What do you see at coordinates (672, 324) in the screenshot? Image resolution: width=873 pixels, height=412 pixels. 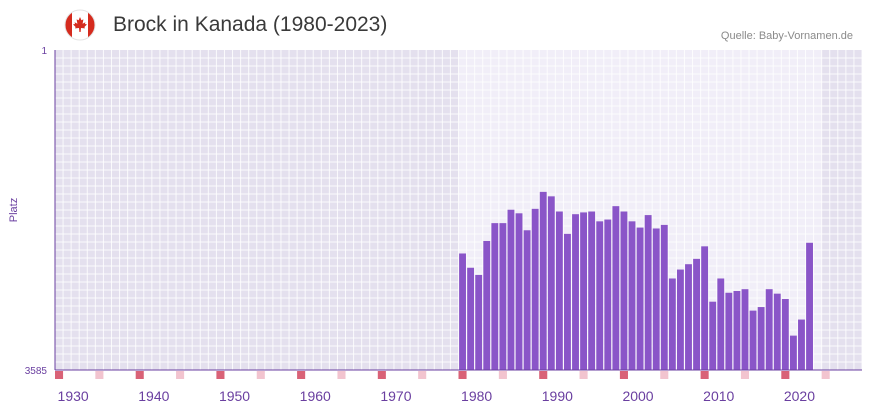 I see `bar-2004` at bounding box center [672, 324].